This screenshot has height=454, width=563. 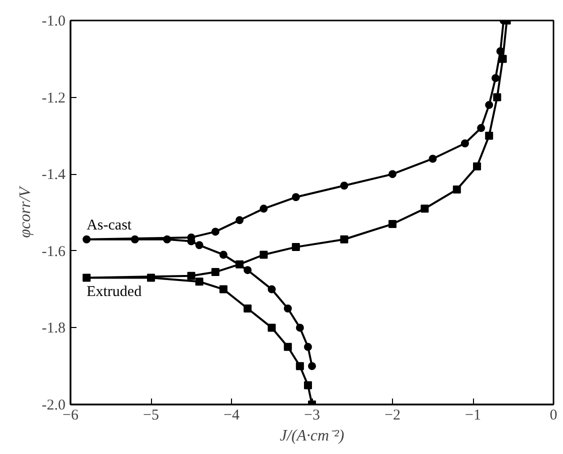 I want to click on x-tick-label: −5, so click(x=151, y=416).